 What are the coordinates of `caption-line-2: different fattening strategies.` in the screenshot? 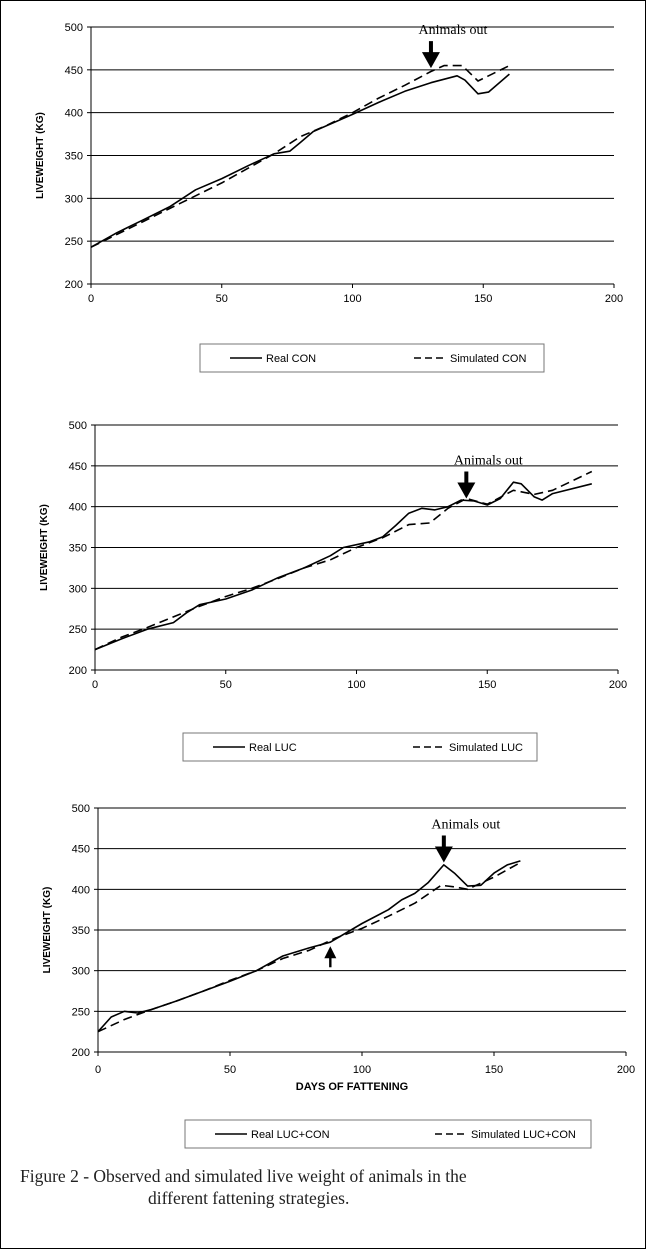 It's located at (249, 1198).